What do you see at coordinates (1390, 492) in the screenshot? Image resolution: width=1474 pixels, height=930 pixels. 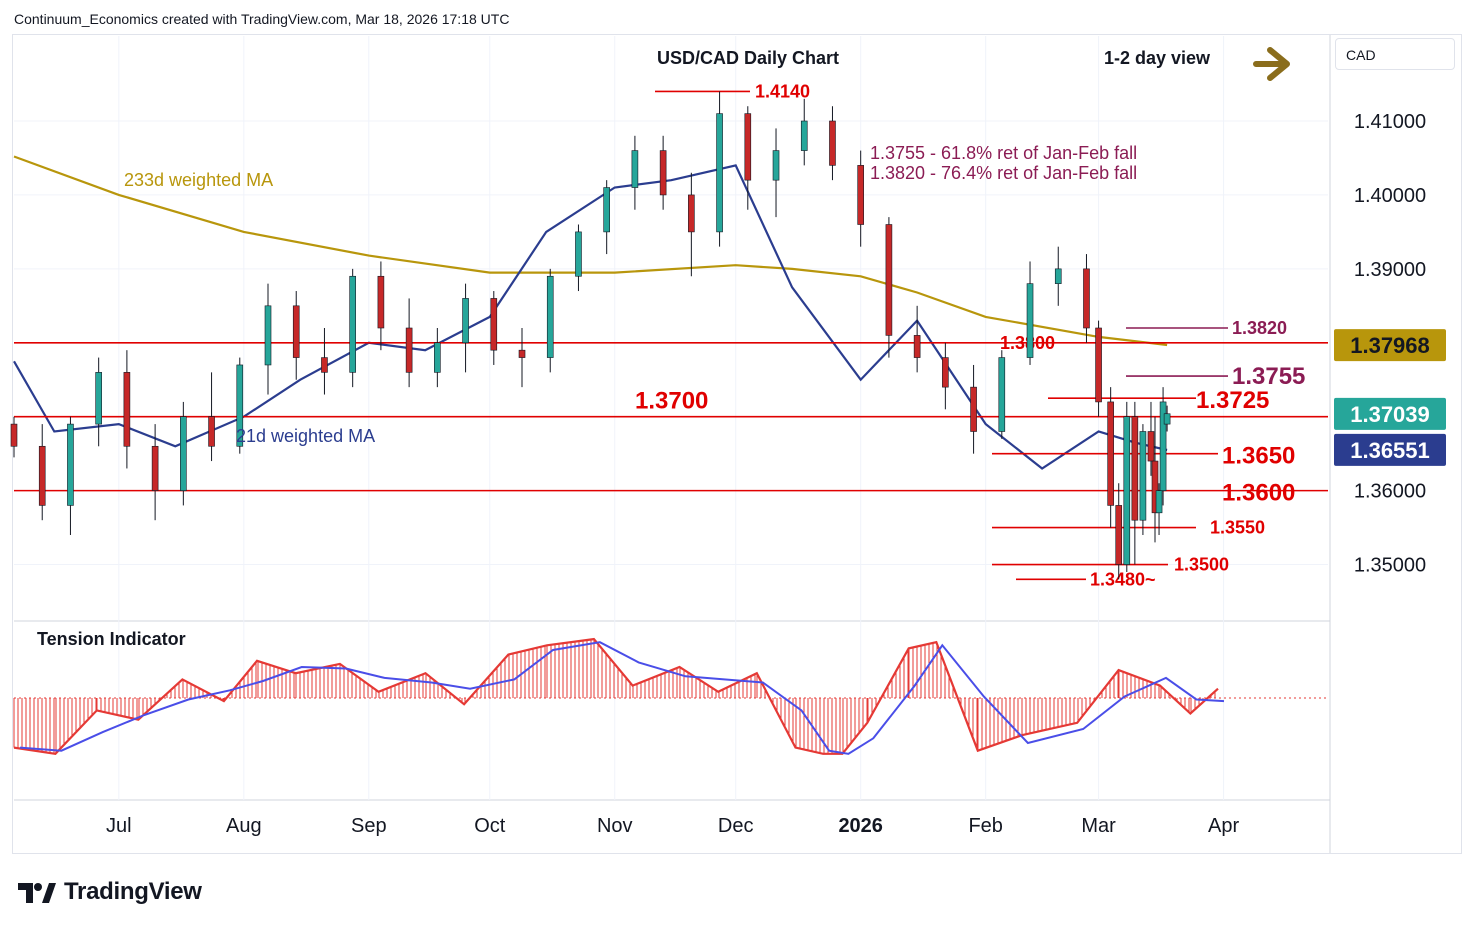 I see `y-tick-label: 1.36000` at bounding box center [1390, 492].